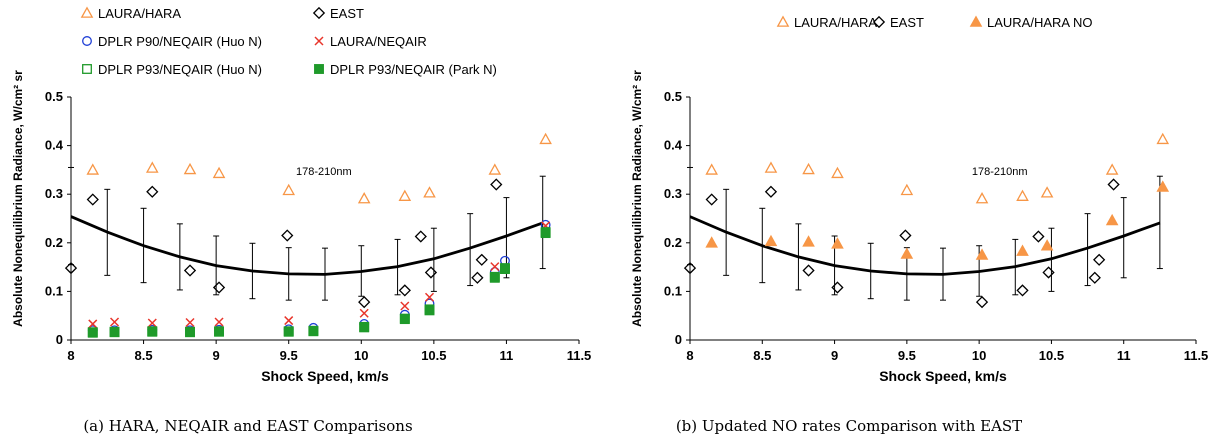  Describe the element at coordinates (433, 355) in the screenshot. I see `x-tick-label: 10.5` at that location.